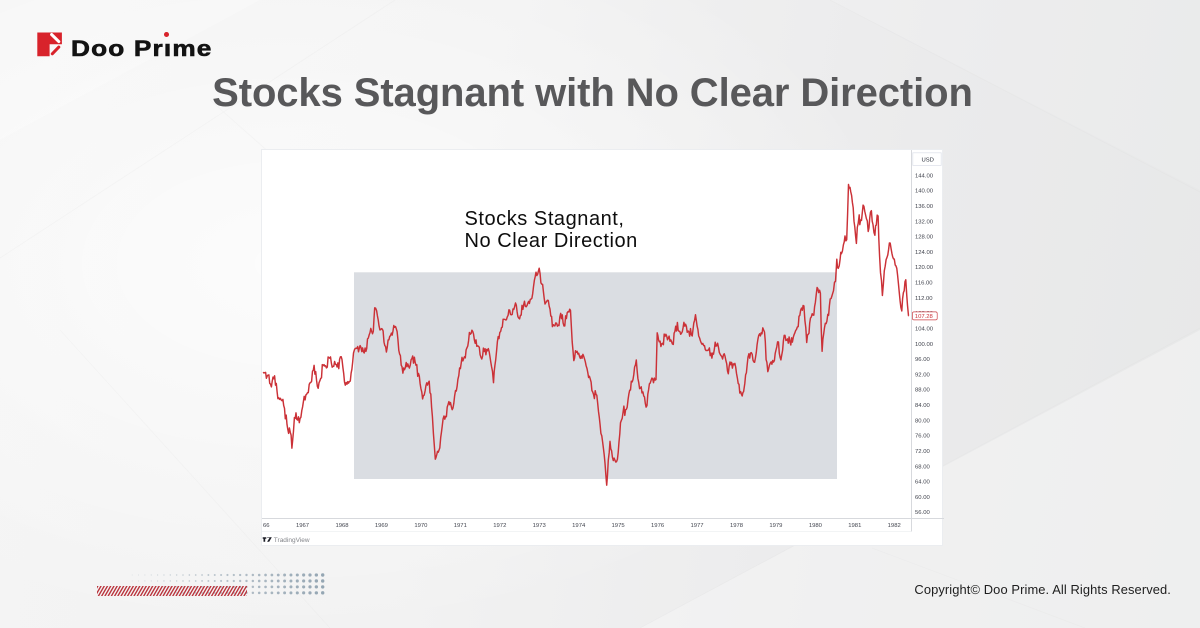 This screenshot has height=628, width=1200. Describe the element at coordinates (922, 375) in the screenshot. I see `svg-text: 92.00` at that location.